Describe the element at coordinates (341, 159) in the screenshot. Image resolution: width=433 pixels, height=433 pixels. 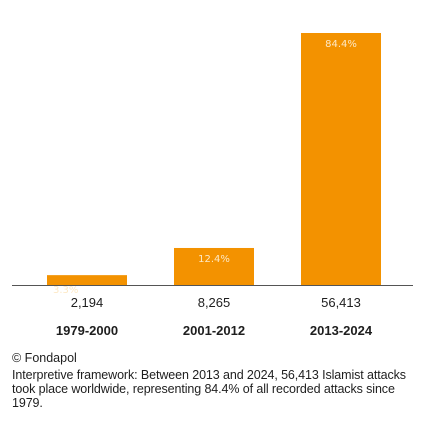
I see `bar-2013-2024` at that location.